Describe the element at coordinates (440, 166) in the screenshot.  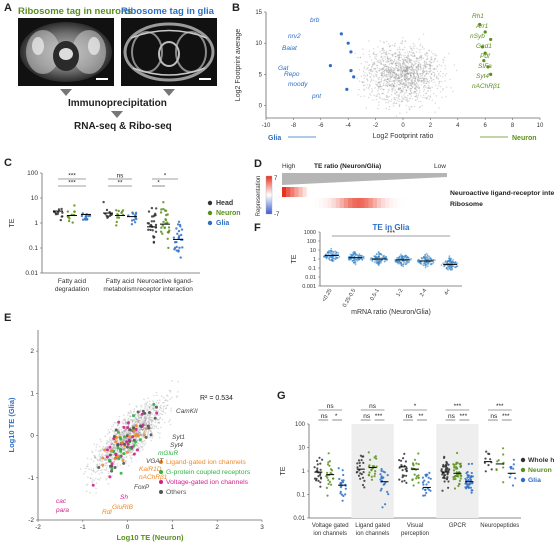
I see `low-label: Low` at that location.